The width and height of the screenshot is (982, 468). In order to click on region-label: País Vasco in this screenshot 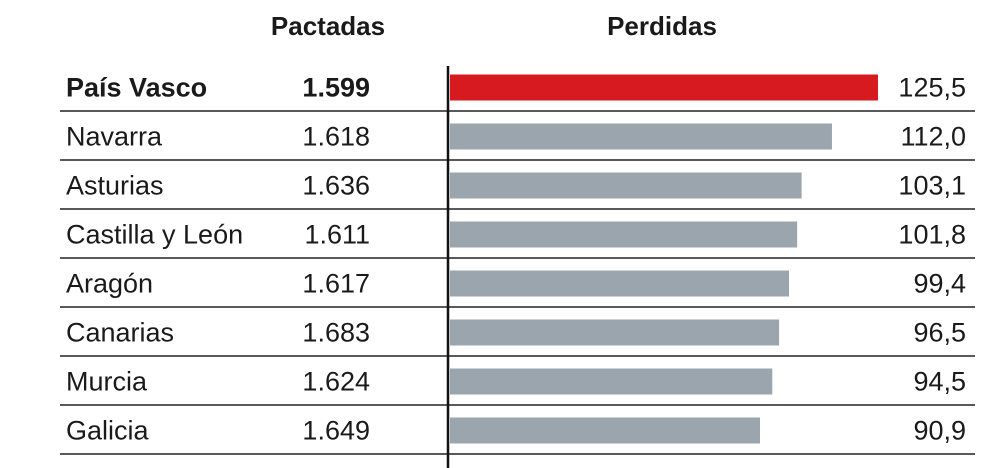, I will do `click(136, 88)`.